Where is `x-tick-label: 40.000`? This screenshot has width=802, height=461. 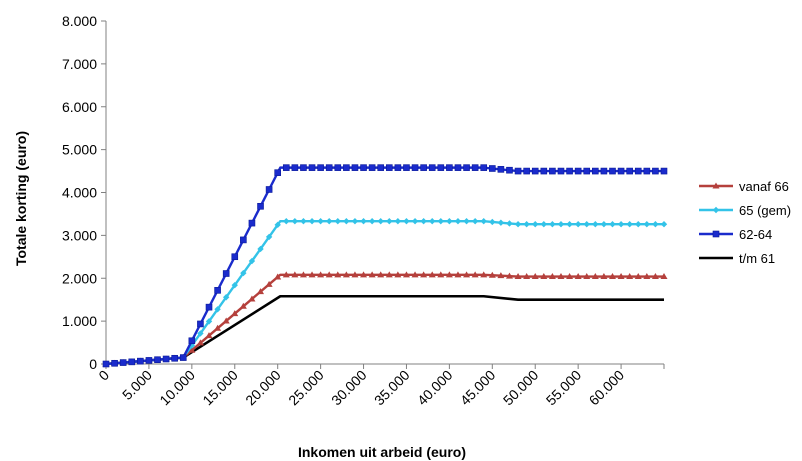
x-tick-label: 40.000 is located at coordinates (435, 388).